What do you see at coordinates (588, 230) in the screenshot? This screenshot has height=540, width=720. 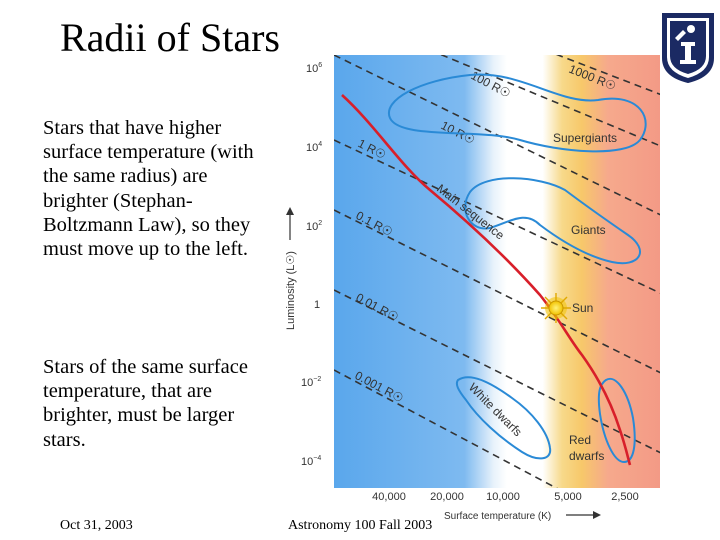 I see `giants-label: Giants` at bounding box center [588, 230].